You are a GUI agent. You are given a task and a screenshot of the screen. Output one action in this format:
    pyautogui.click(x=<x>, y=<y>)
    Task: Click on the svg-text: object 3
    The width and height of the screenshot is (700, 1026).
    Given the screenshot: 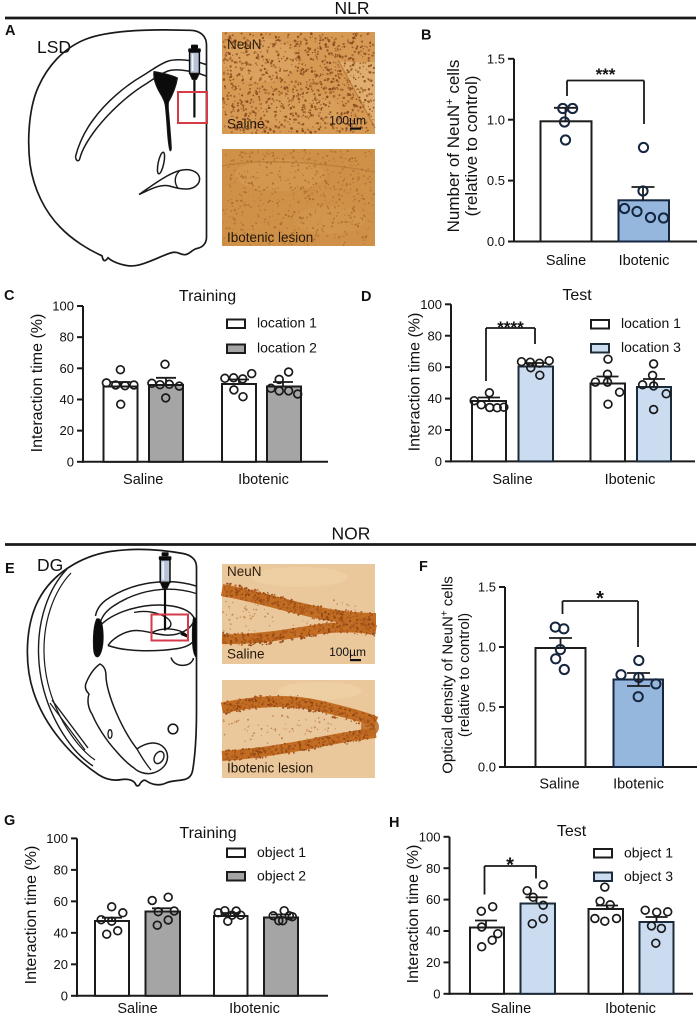 What is the action you would take?
    pyautogui.click(x=648, y=876)
    